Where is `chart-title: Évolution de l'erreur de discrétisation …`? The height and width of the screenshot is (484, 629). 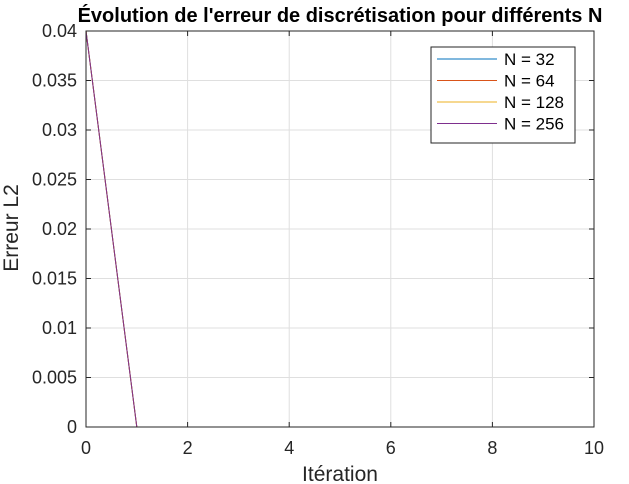 chart-title: Évolution de l'erreur de discrétisation … is located at coordinates (340, 15).